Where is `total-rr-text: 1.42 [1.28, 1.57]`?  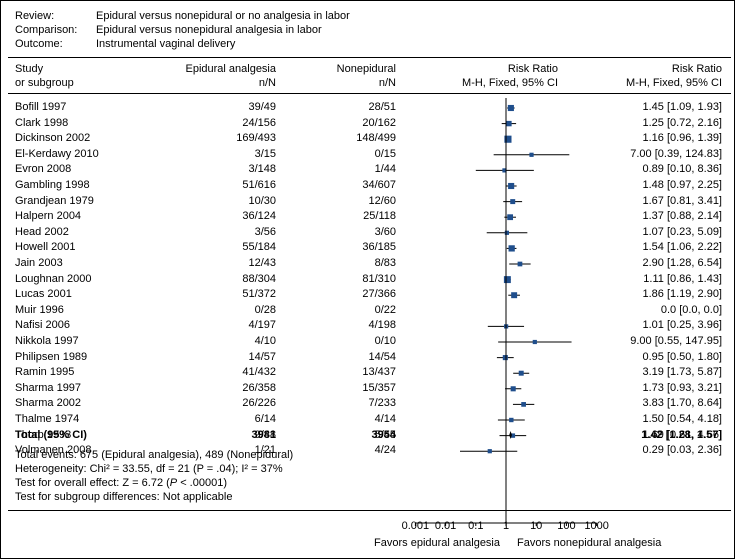
total-rr-text: 1.42 [1.28, 1.57] is located at coordinates (681, 435).